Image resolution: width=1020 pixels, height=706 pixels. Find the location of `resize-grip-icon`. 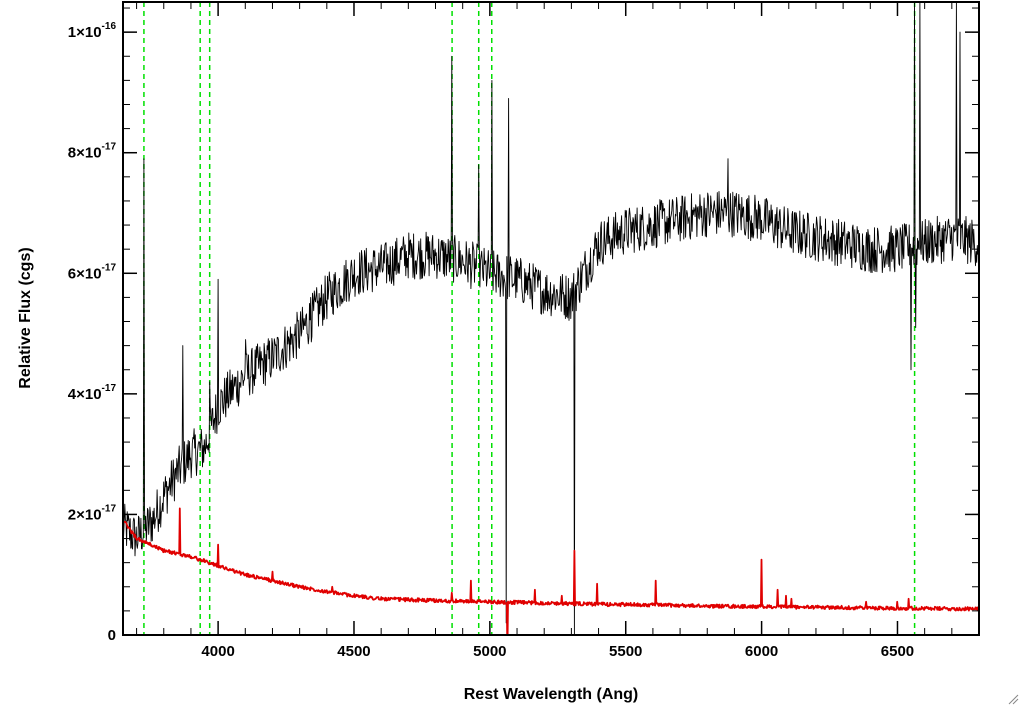

resize-grip-icon is located at coordinates (1013, 699).